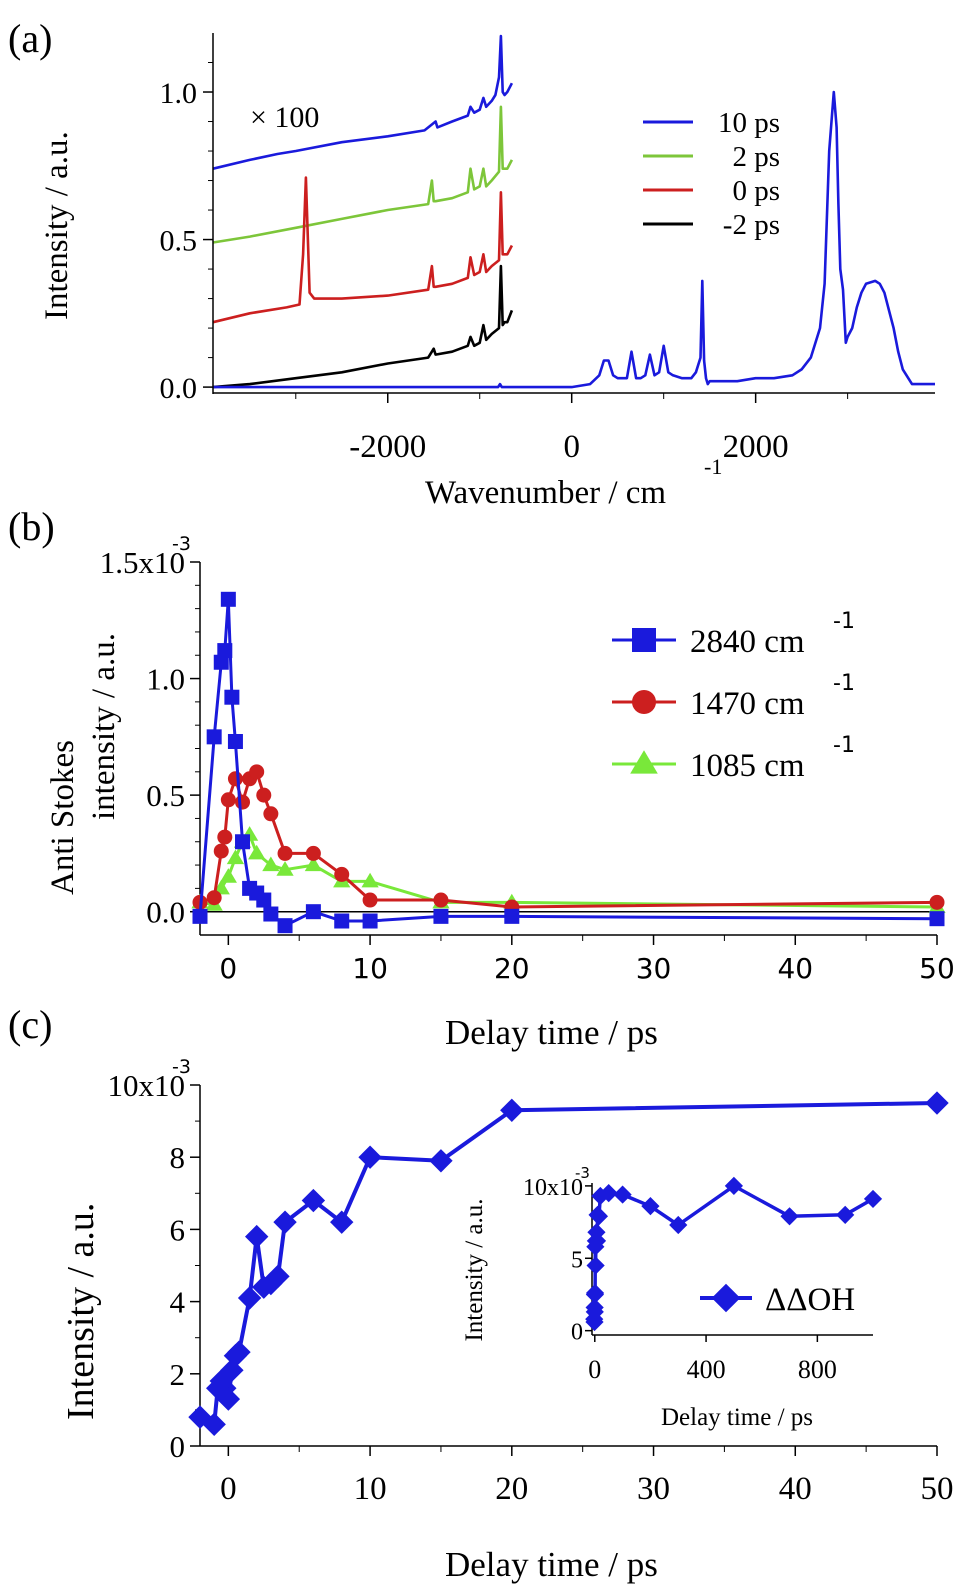 The image size is (971, 1584). I want to click on c-y-tick-label: 4, so click(178, 1302).